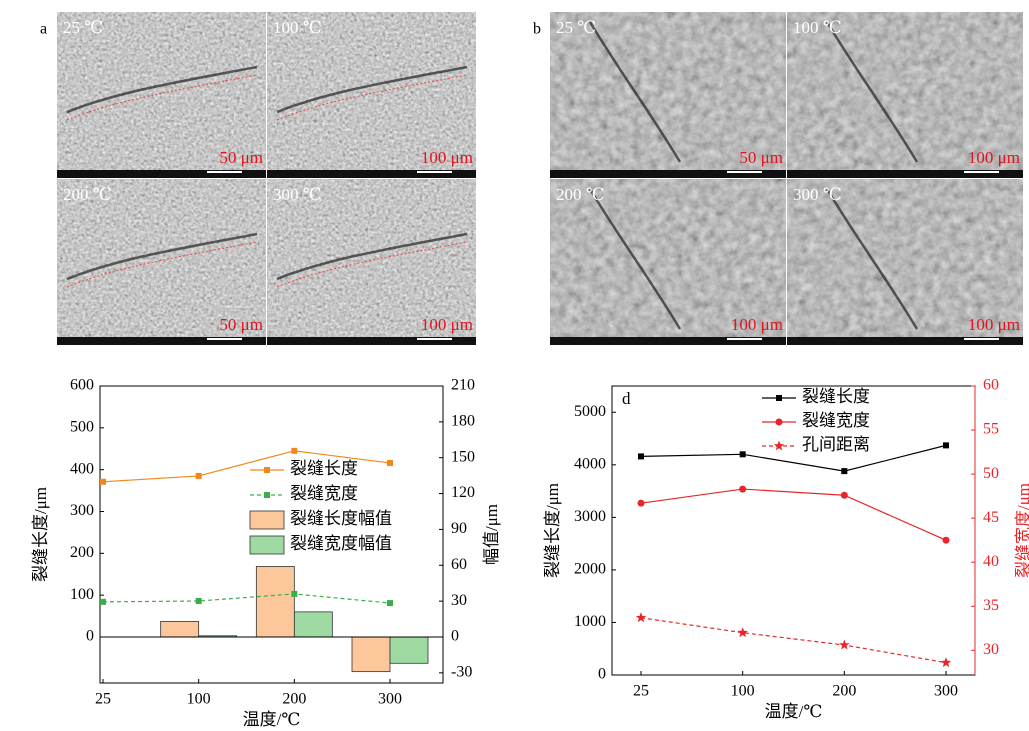 This screenshot has height=731, width=1029. Describe the element at coordinates (590, 569) in the screenshot. I see `y-tick-label: 2000` at that location.